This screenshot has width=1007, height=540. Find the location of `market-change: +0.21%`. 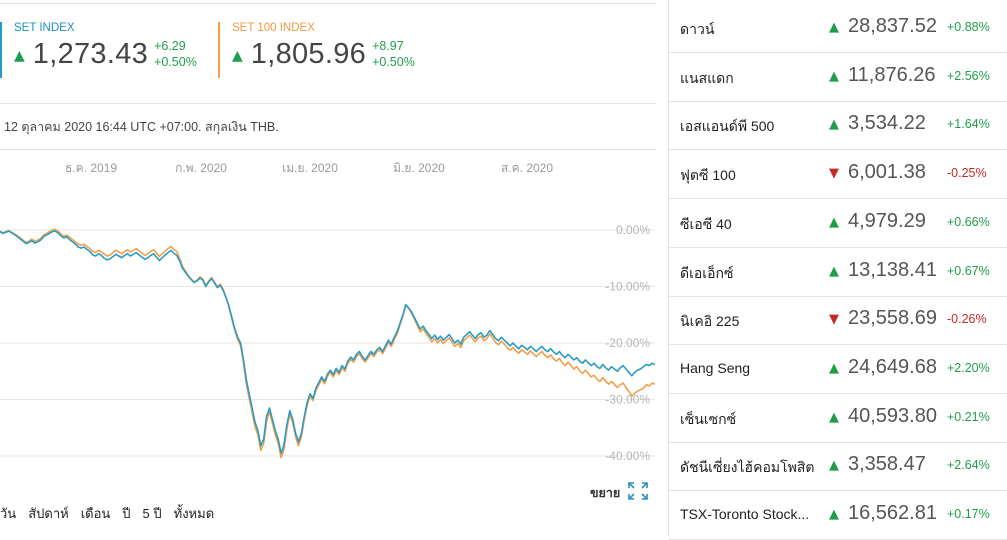

market-change: +0.21% is located at coordinates (968, 416).